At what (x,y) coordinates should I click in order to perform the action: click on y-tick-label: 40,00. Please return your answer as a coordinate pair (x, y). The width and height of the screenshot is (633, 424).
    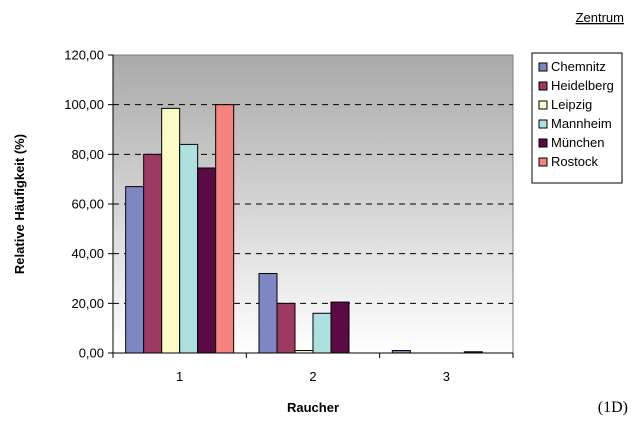
    Looking at the image, I should click on (87, 253).